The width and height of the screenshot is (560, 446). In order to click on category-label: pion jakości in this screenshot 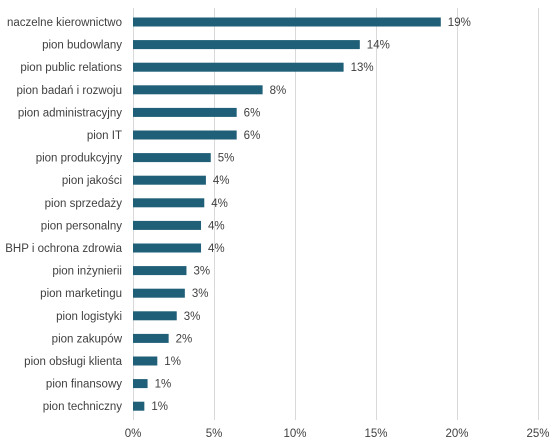, I will do `click(92, 181)`.